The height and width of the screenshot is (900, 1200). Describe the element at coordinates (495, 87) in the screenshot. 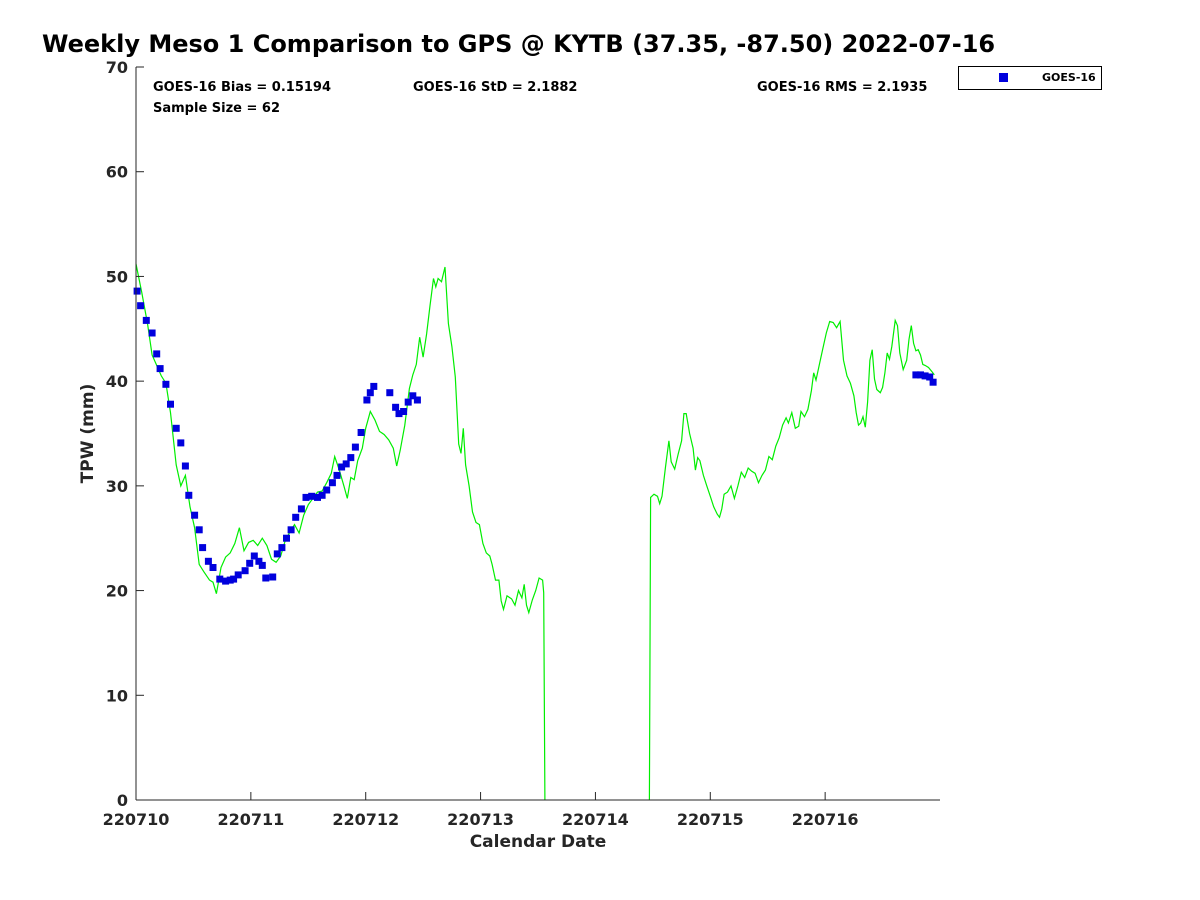

I see `std-stat: GOES-16 StD = 2.1882` at that location.